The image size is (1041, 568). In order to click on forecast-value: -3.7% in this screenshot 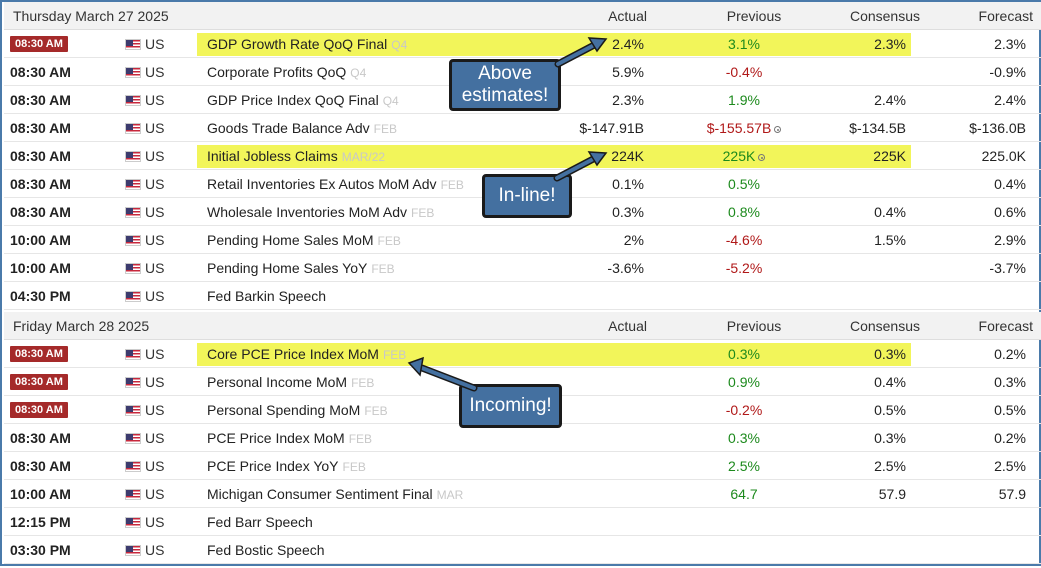, I will do `click(1007, 268)`.